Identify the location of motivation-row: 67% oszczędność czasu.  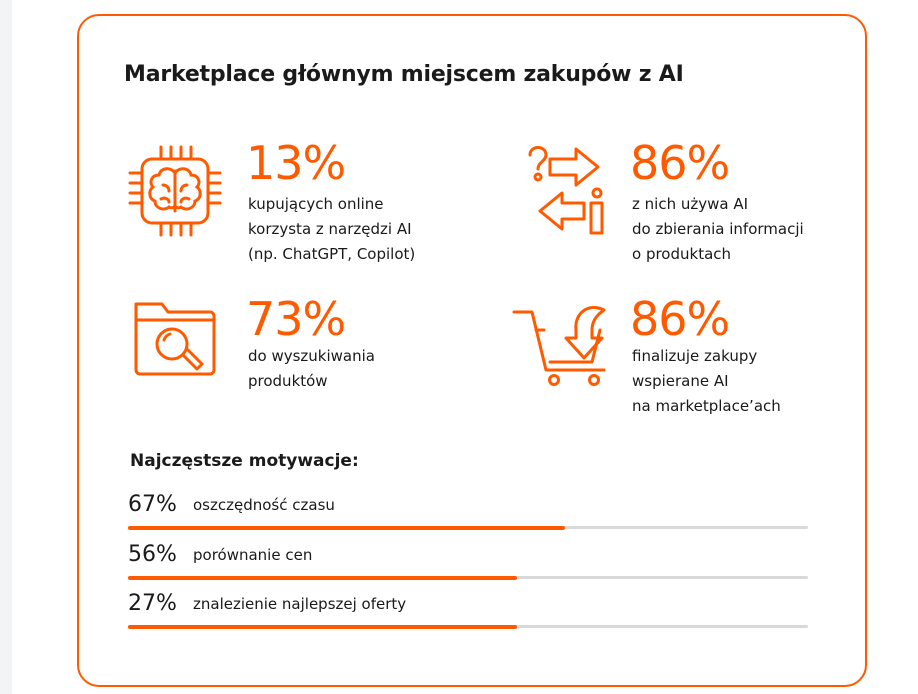
(468, 512).